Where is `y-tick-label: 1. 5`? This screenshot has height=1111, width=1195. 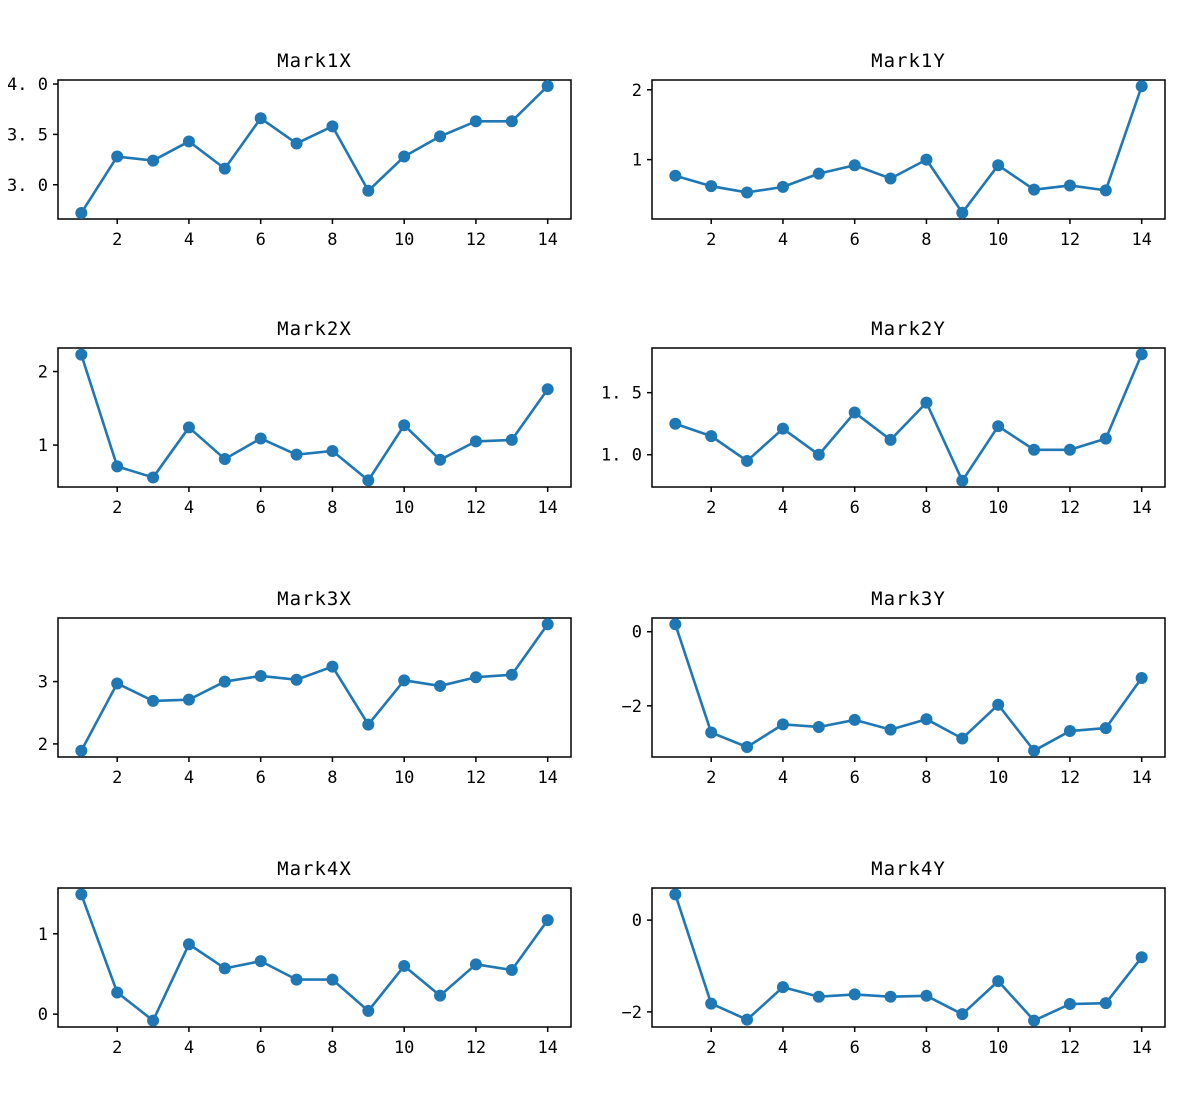
y-tick-label: 1. 5 is located at coordinates (622, 394).